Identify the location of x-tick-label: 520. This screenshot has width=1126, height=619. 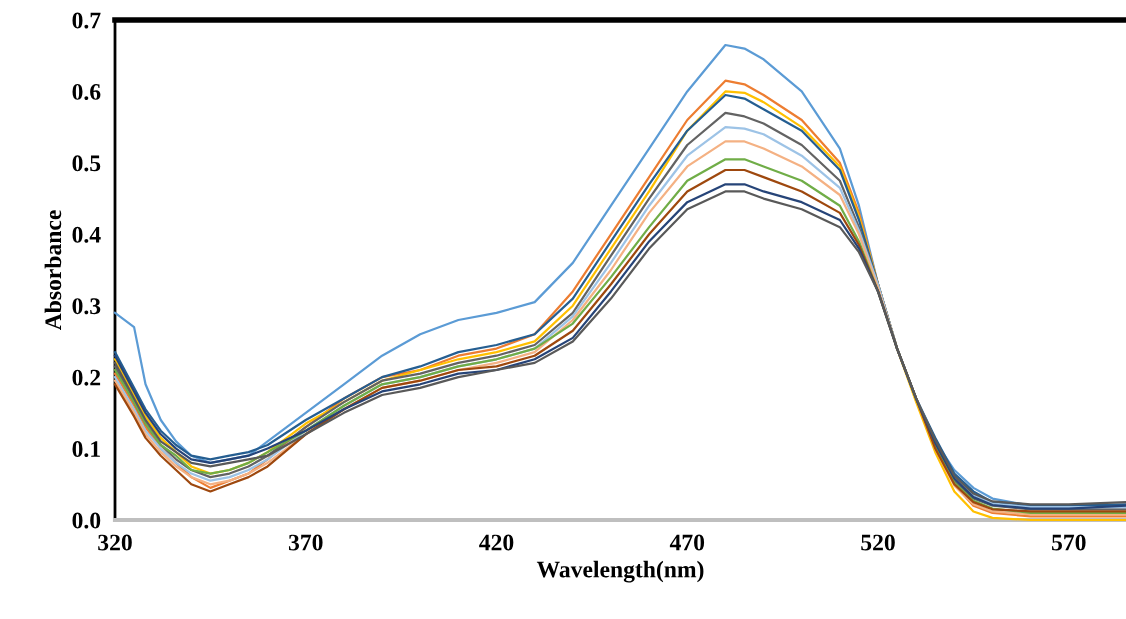
(878, 542).